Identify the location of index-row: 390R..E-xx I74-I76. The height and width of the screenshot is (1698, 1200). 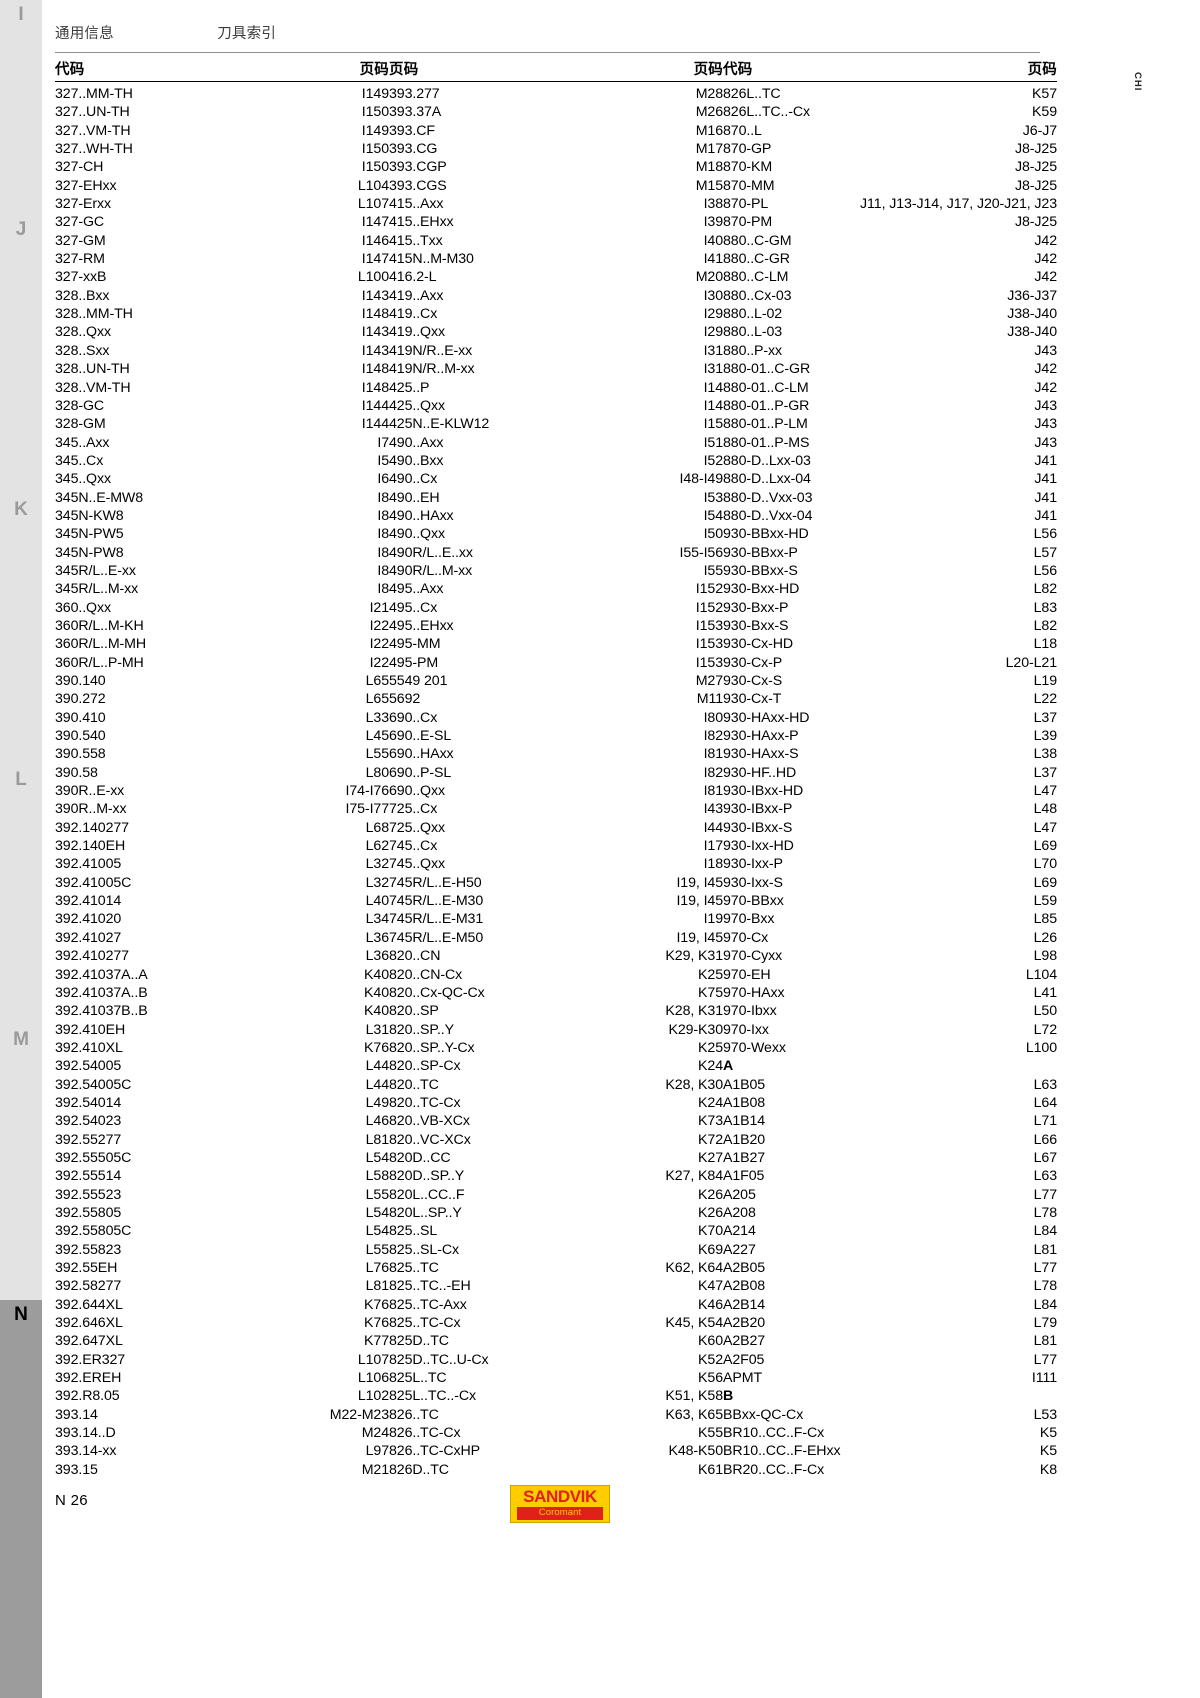
(222, 791).